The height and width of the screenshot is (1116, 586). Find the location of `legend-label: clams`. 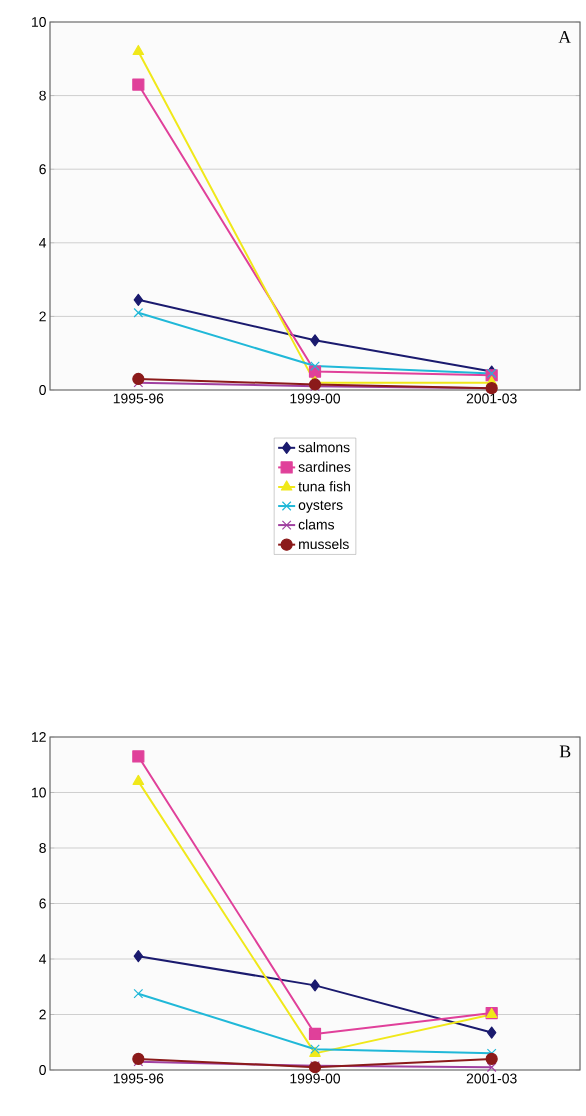

legend-label: clams is located at coordinates (316, 524).